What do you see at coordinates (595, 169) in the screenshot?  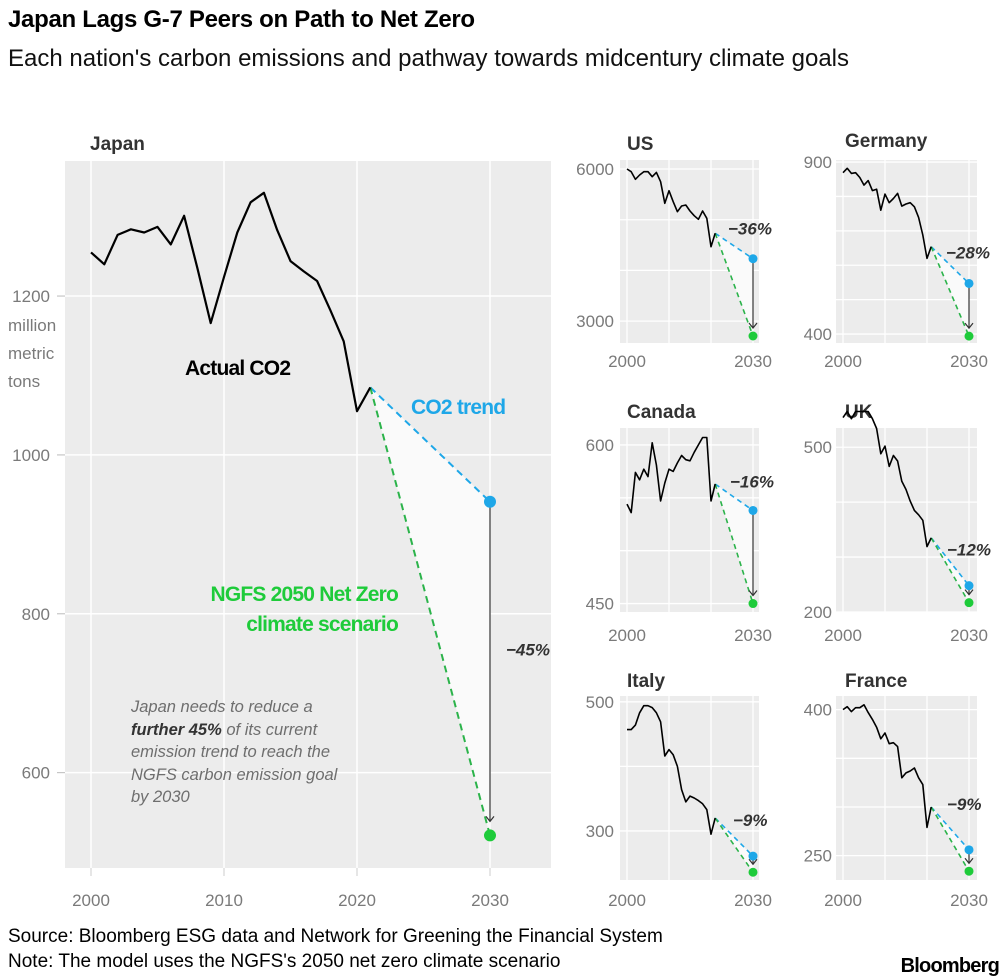 I see `y-tick-label: 6000` at bounding box center [595, 169].